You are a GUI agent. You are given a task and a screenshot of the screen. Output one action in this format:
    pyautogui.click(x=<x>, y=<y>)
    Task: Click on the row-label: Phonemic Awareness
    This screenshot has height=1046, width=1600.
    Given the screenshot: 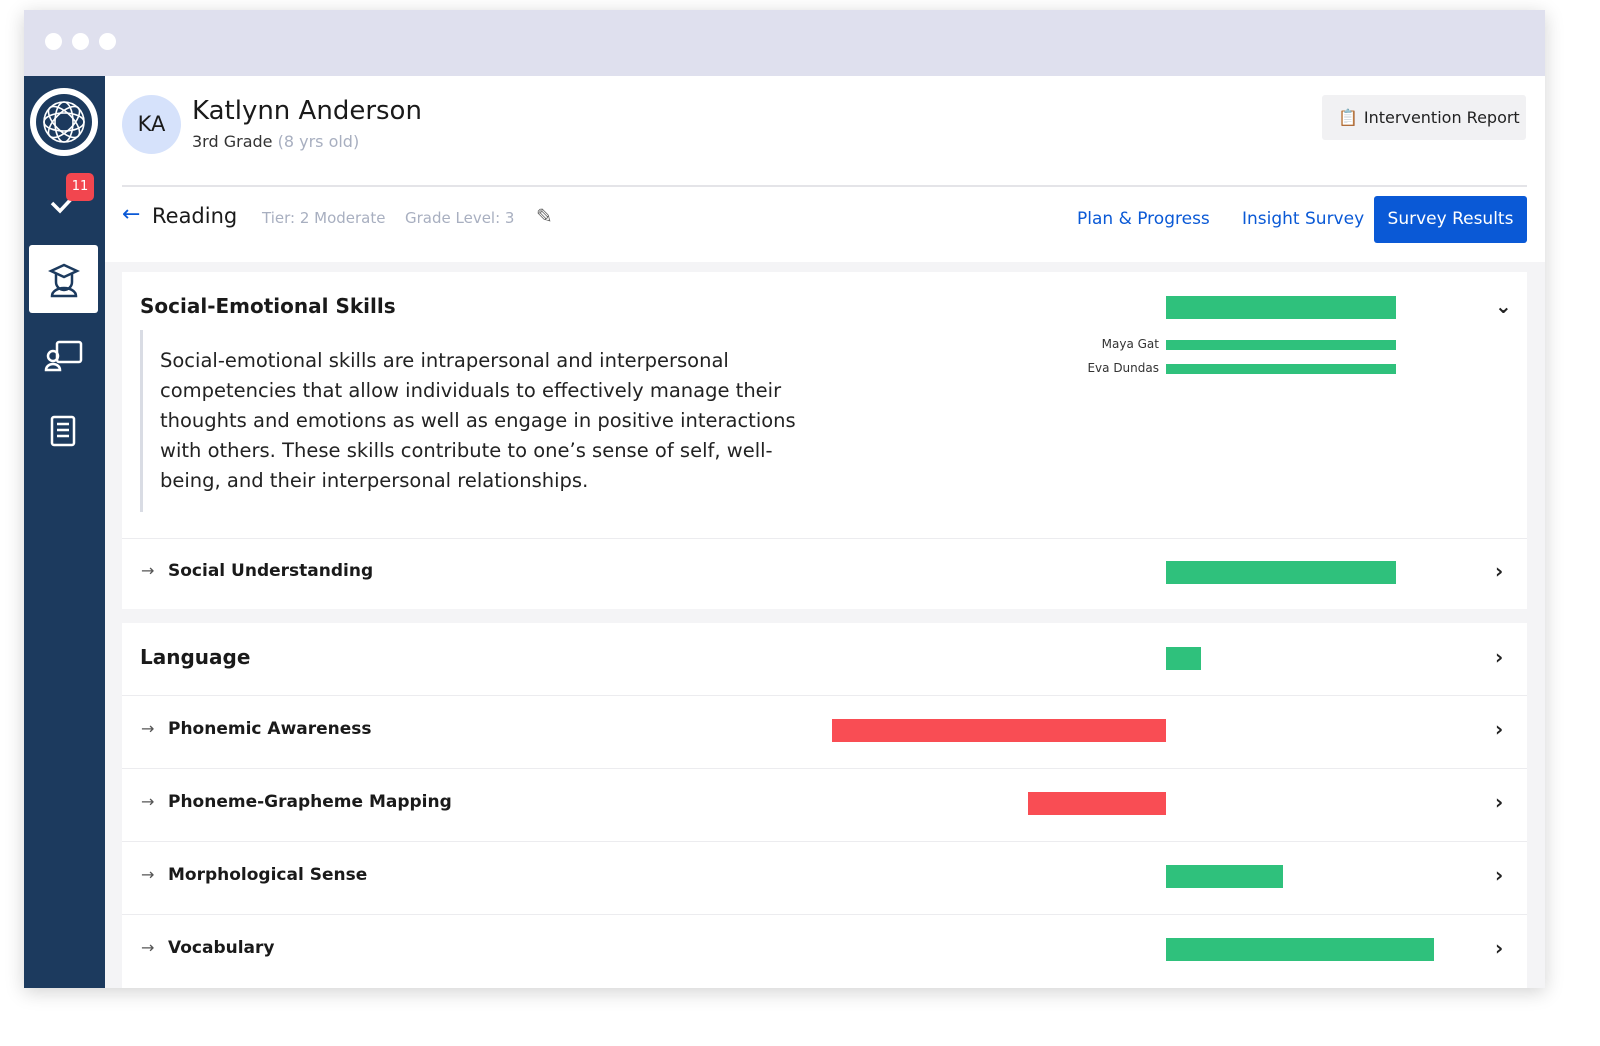 What is the action you would take?
    pyautogui.click(x=270, y=729)
    